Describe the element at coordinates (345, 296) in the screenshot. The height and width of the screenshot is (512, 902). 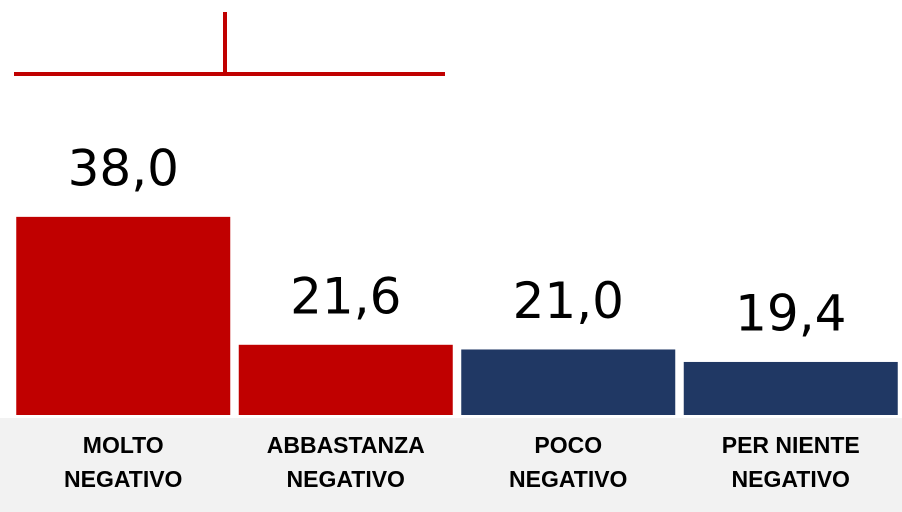
I see `value-label: 21,6` at that location.